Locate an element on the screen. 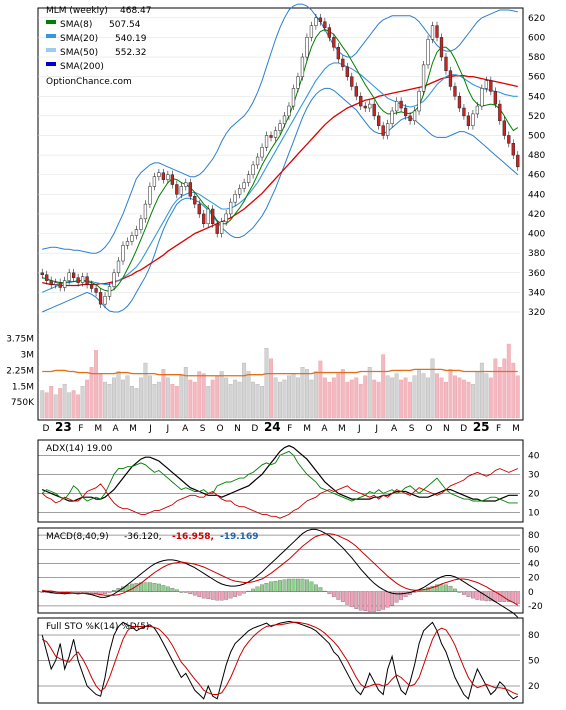 The image size is (566, 710). macd-lines is located at coordinates (280, 573).